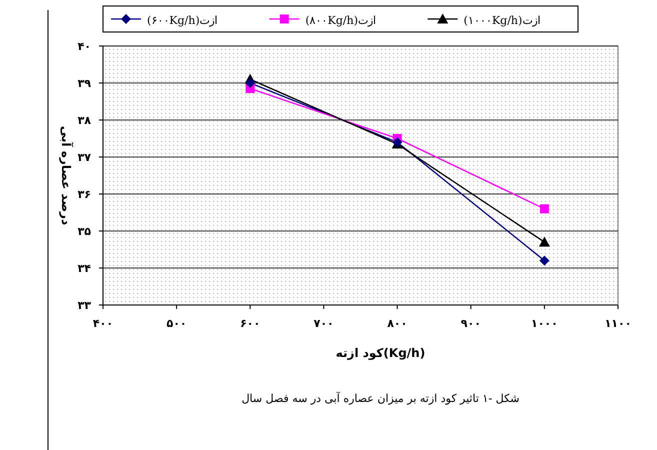 The width and height of the screenshot is (657, 450). Describe the element at coordinates (381, 398) in the screenshot. I see `text: شکل -۱ تاثیر کود ازته بر میزان عصاره آبی در سه فصل سال` at that location.